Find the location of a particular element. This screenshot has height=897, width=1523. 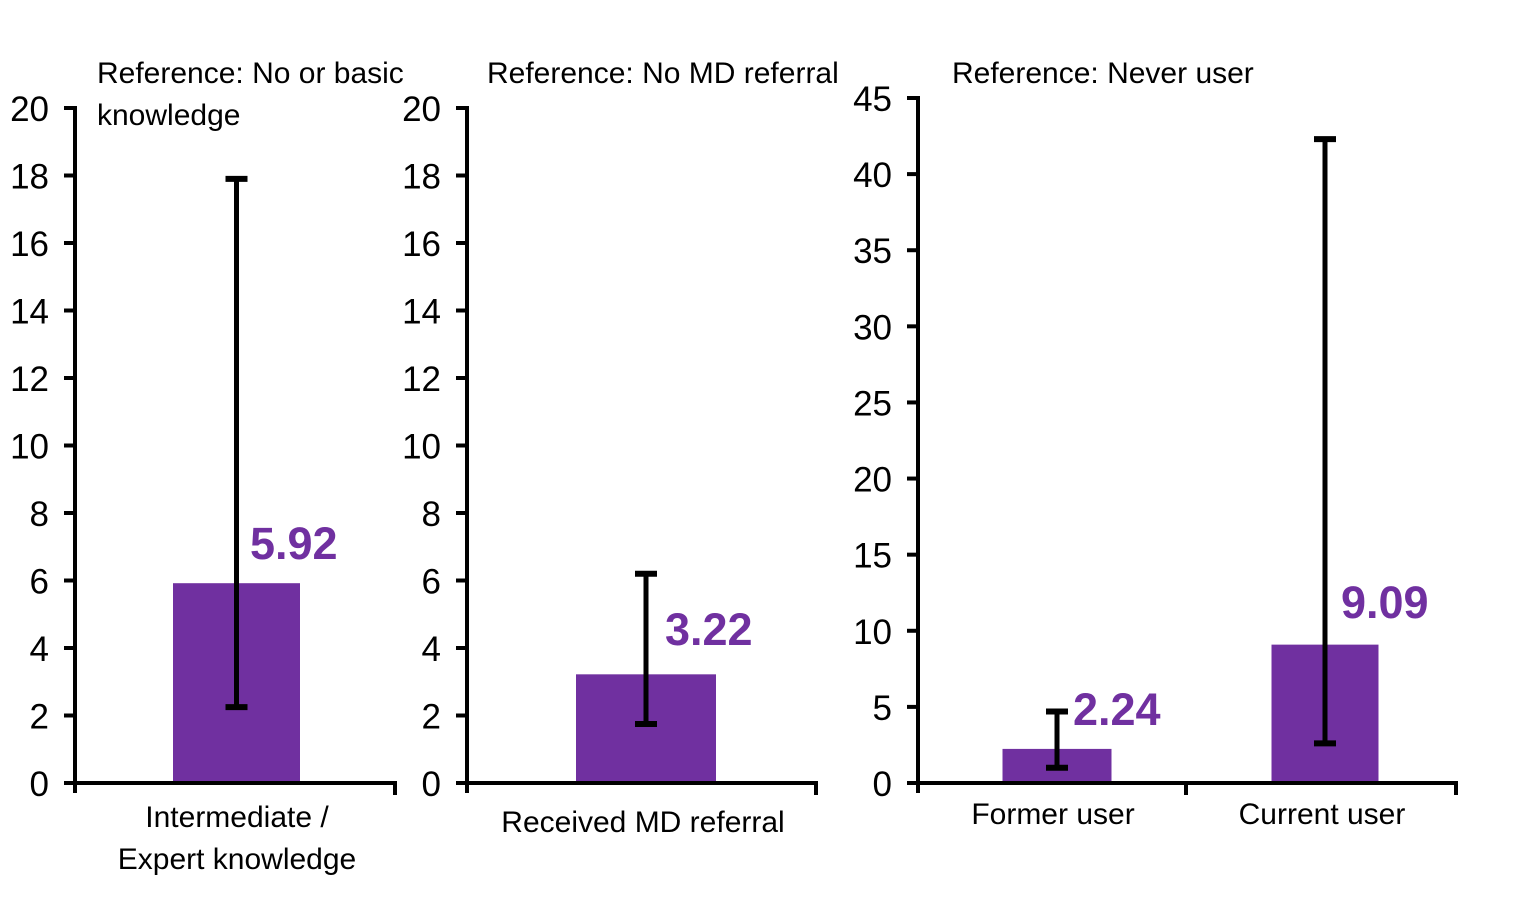

panel3-title: Reference: Never user is located at coordinates (1103, 74).